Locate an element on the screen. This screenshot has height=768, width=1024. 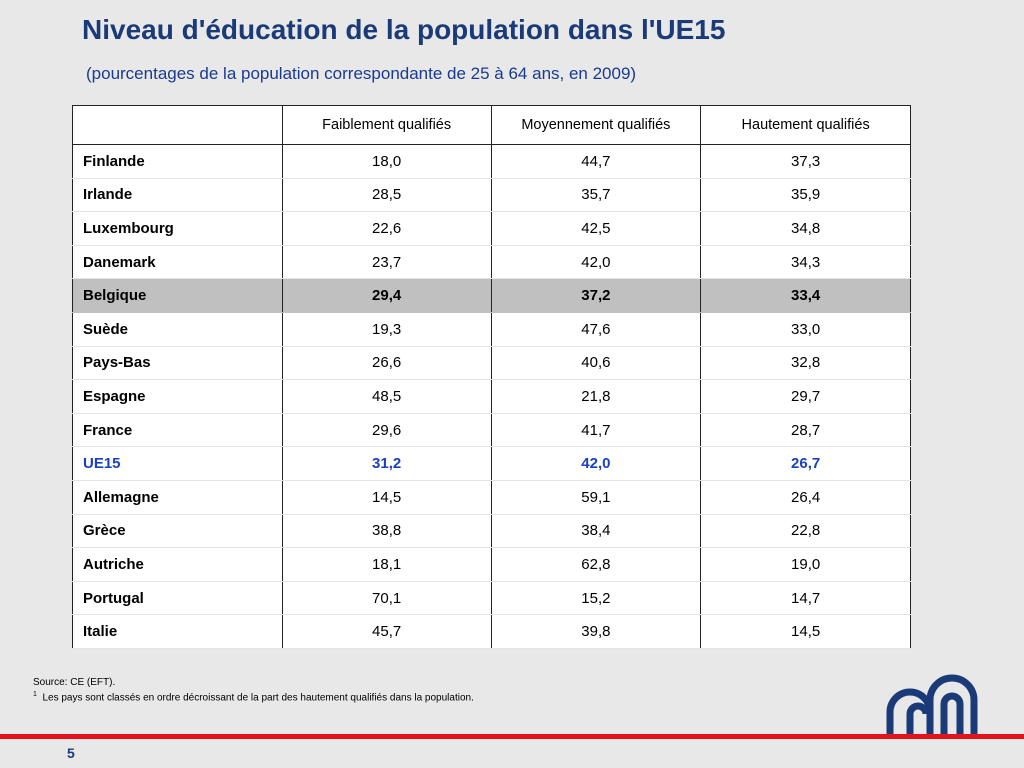
medium-qualified-cell: 44,7 is located at coordinates (596, 161).